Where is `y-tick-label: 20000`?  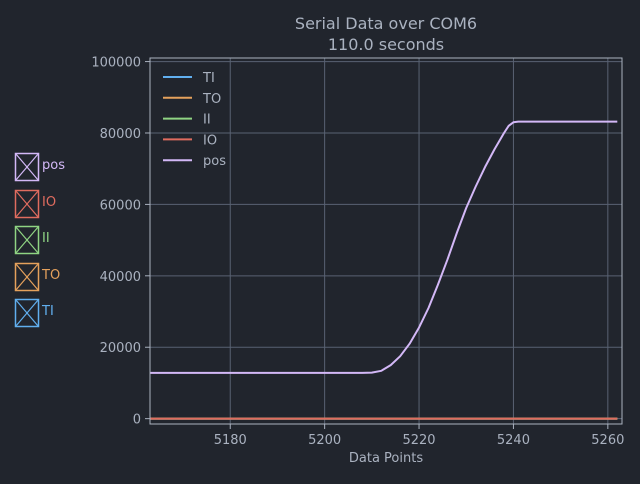
y-tick-label: 20000 is located at coordinates (120, 348).